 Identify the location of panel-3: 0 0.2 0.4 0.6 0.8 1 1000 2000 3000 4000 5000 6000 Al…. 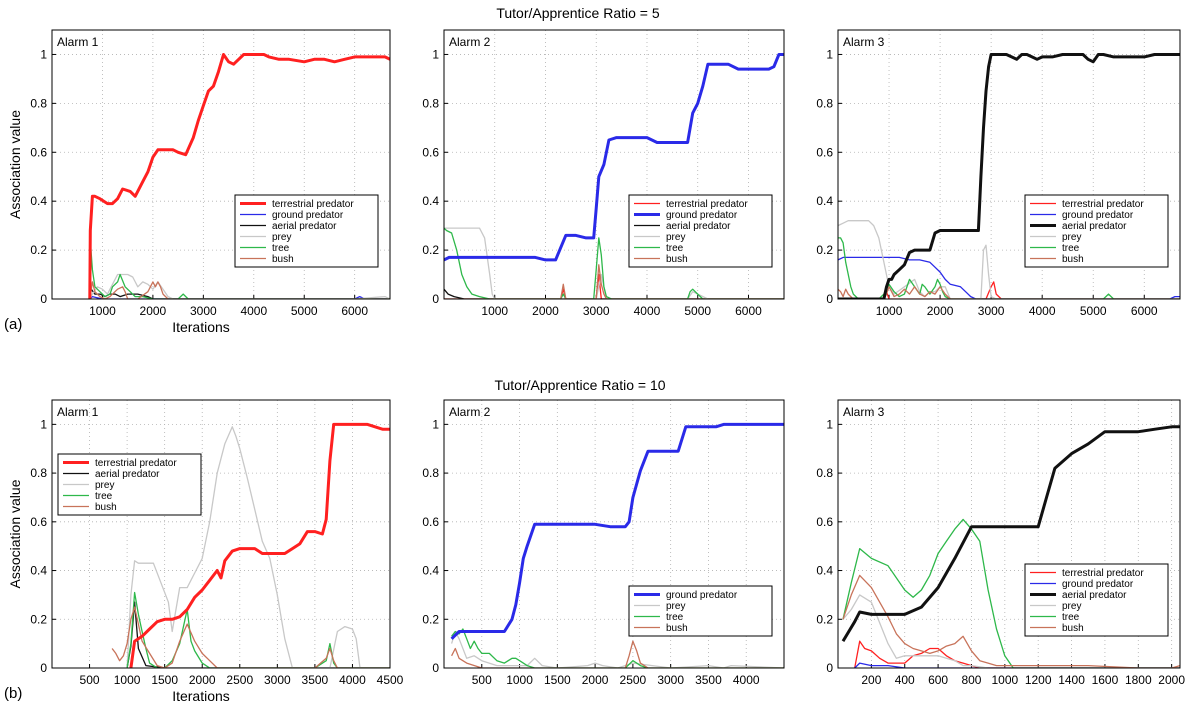
(998, 173).